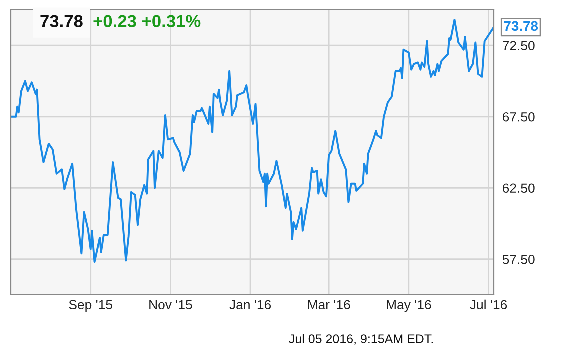 Image resolution: width=575 pixels, height=358 pixels. What do you see at coordinates (329, 305) in the screenshot?
I see `x-tick-label: Mar '16` at bounding box center [329, 305].